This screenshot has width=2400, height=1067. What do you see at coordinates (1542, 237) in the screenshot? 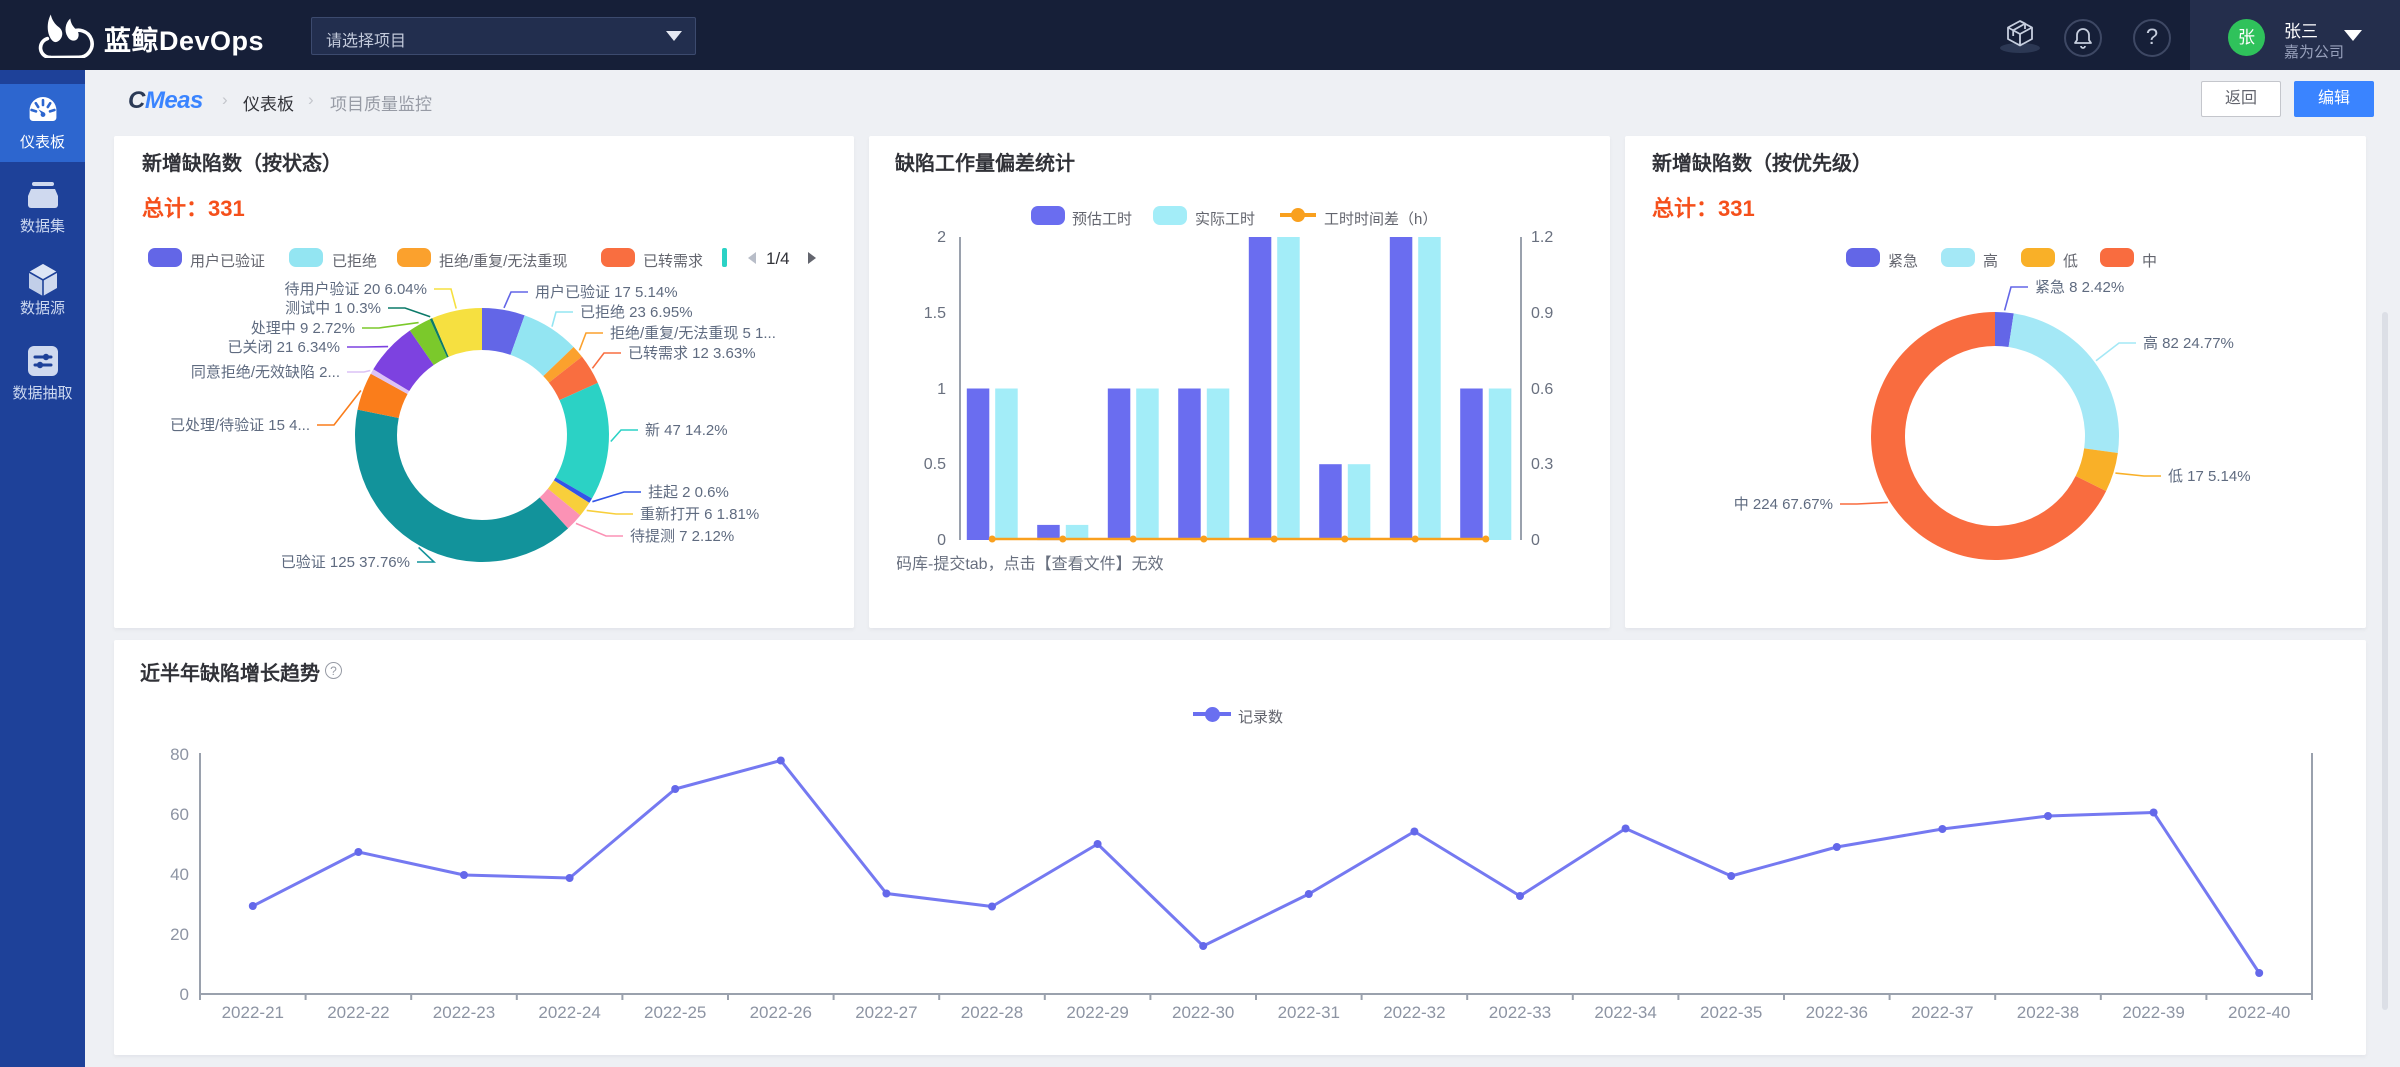
I see `svg-text: 1.2` at bounding box center [1542, 237].